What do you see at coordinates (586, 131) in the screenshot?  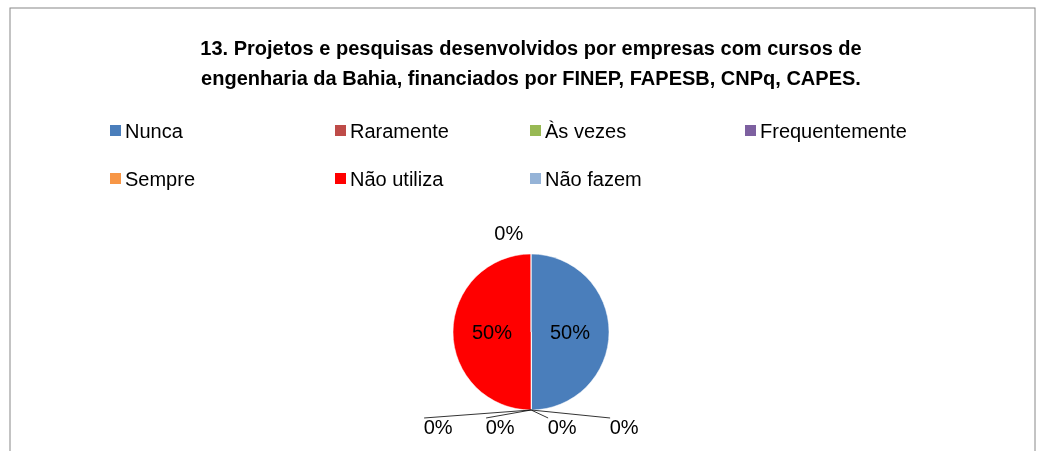 I see `legend-label: Às vezes` at bounding box center [586, 131].